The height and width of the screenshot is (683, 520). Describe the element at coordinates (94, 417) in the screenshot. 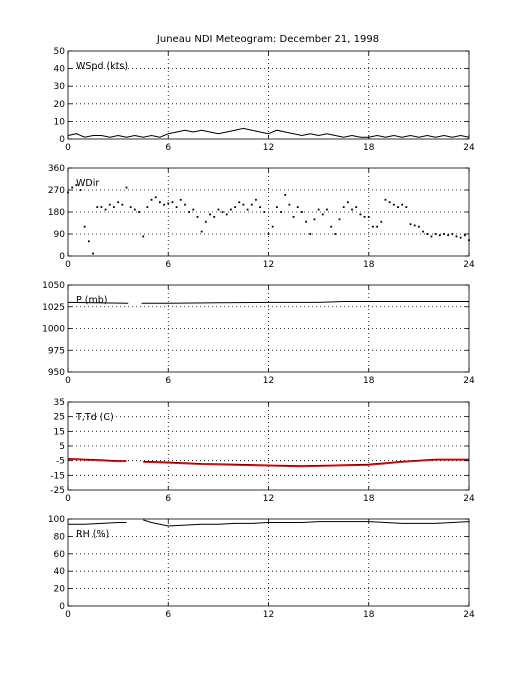

I see `panel-label: T,Td (C)` at that location.